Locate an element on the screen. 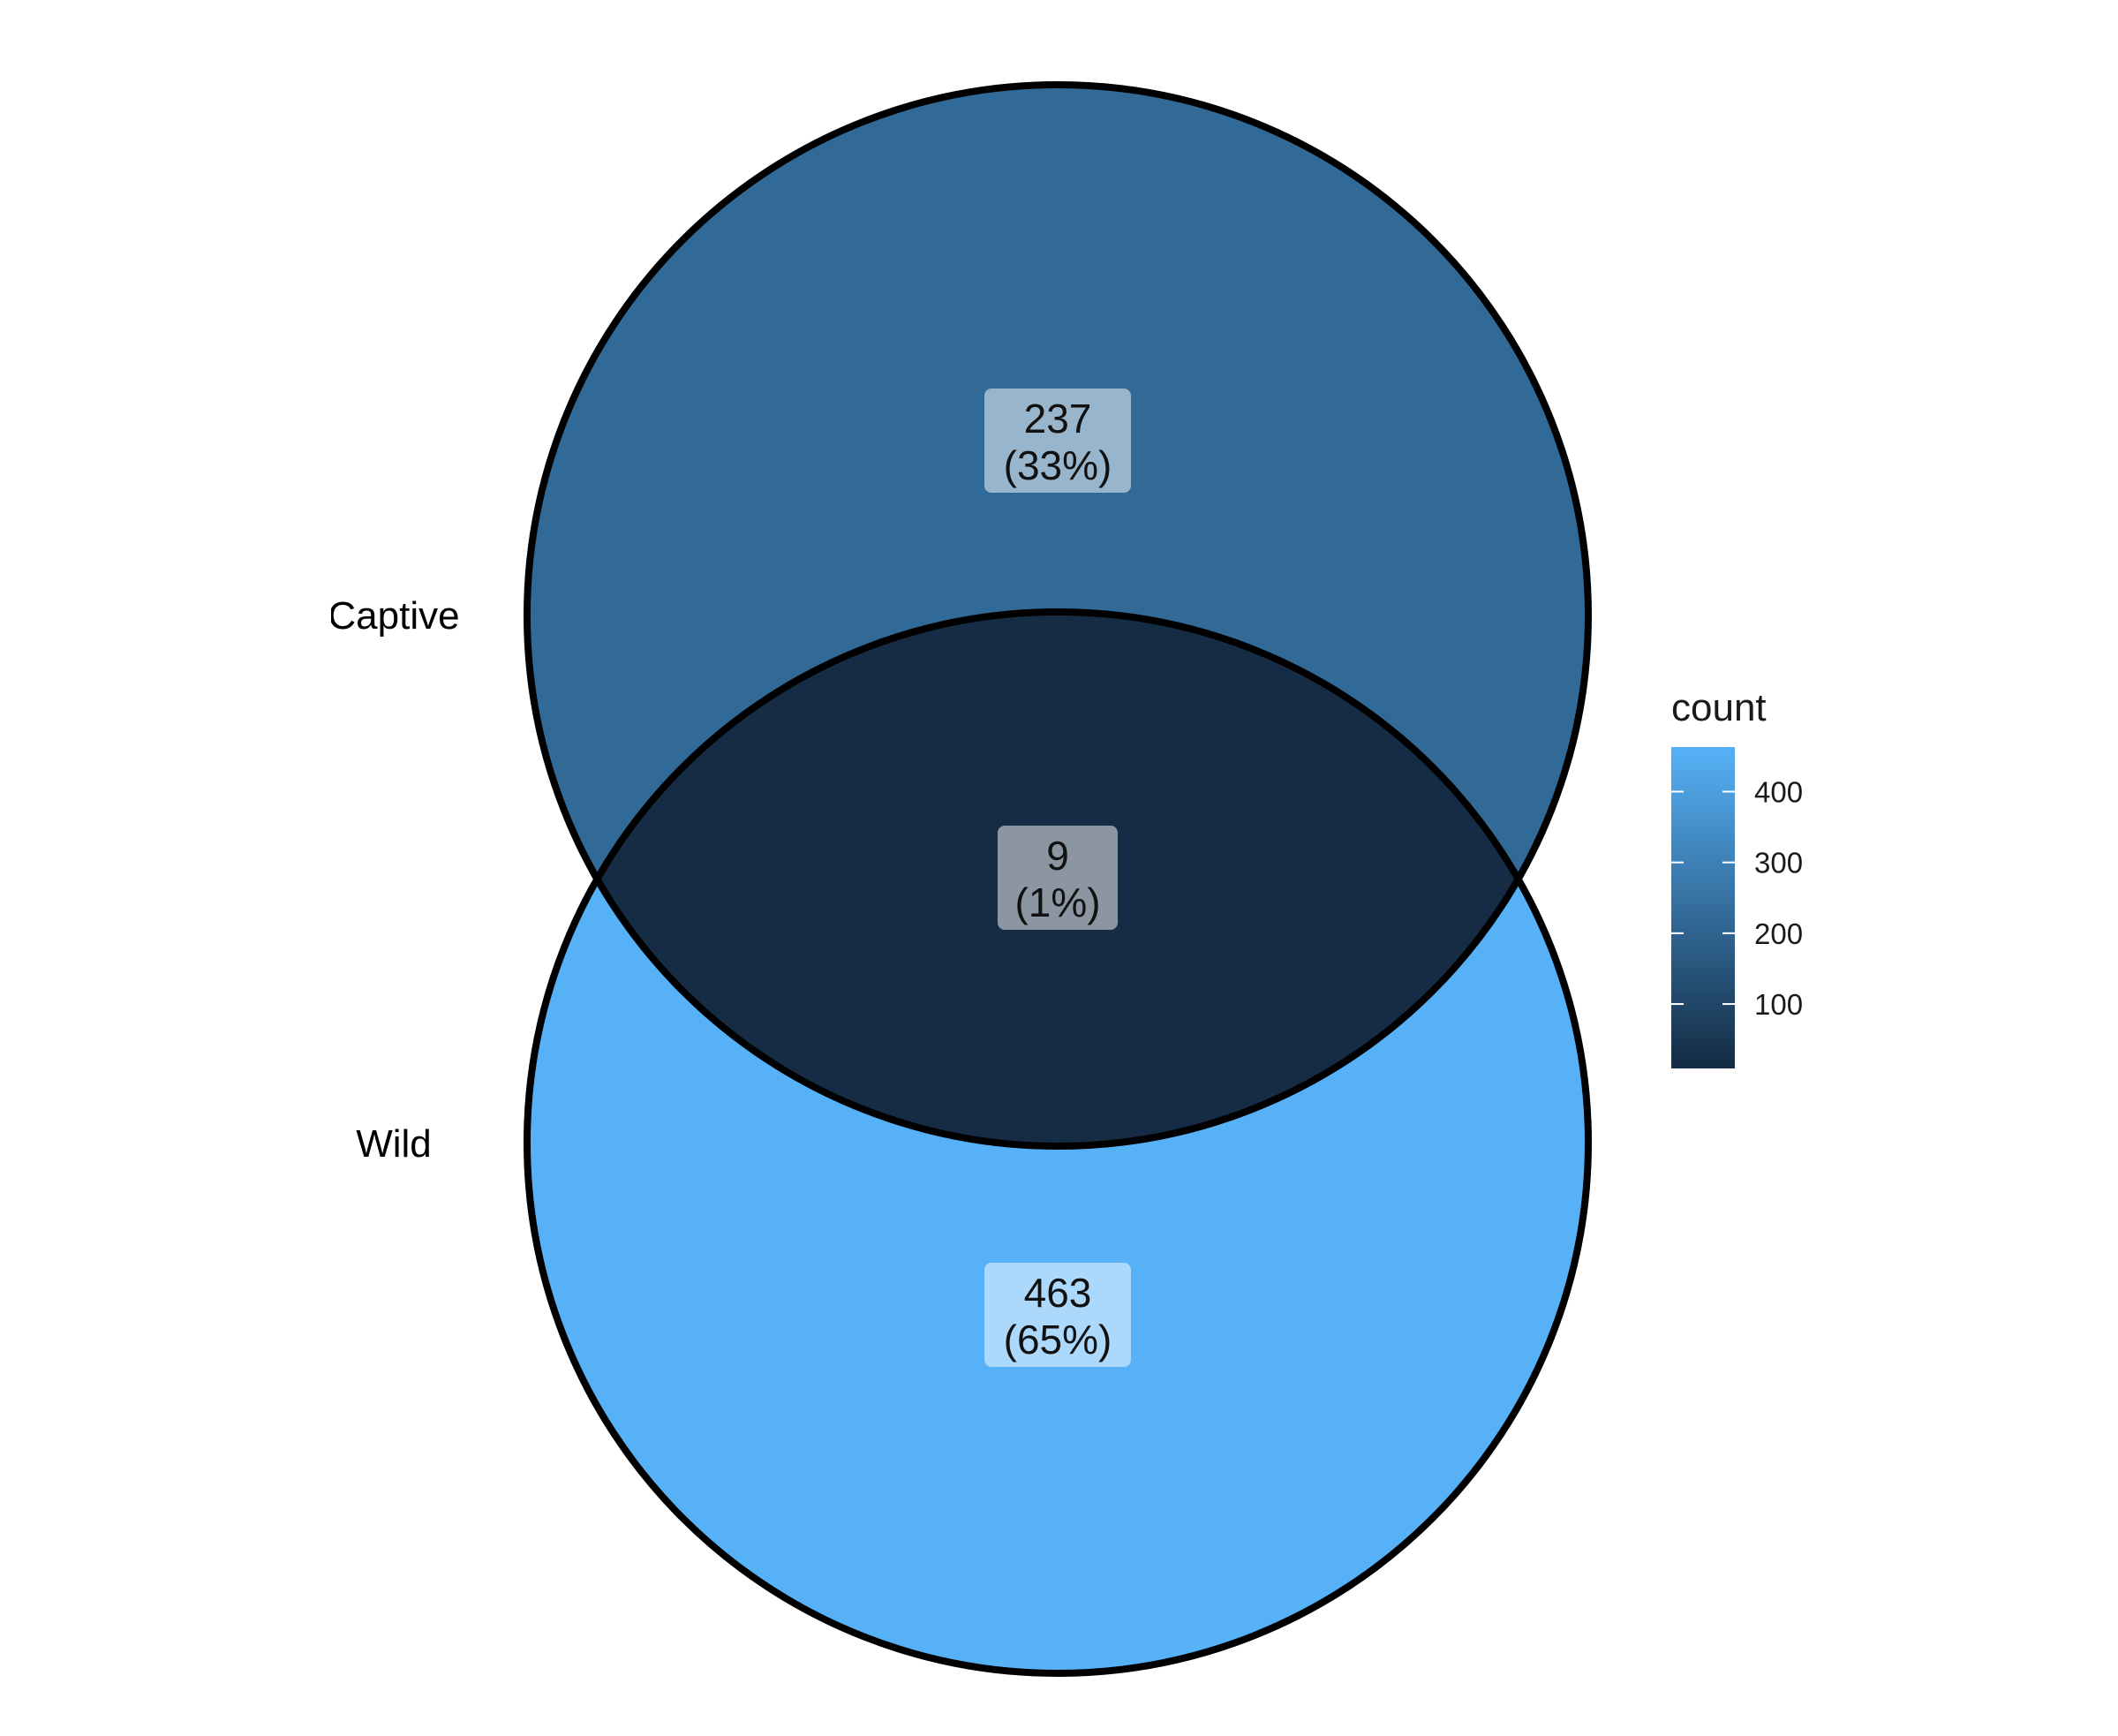 This screenshot has width=2118, height=1736. legend-tick-label-400: 400 is located at coordinates (1778, 792).